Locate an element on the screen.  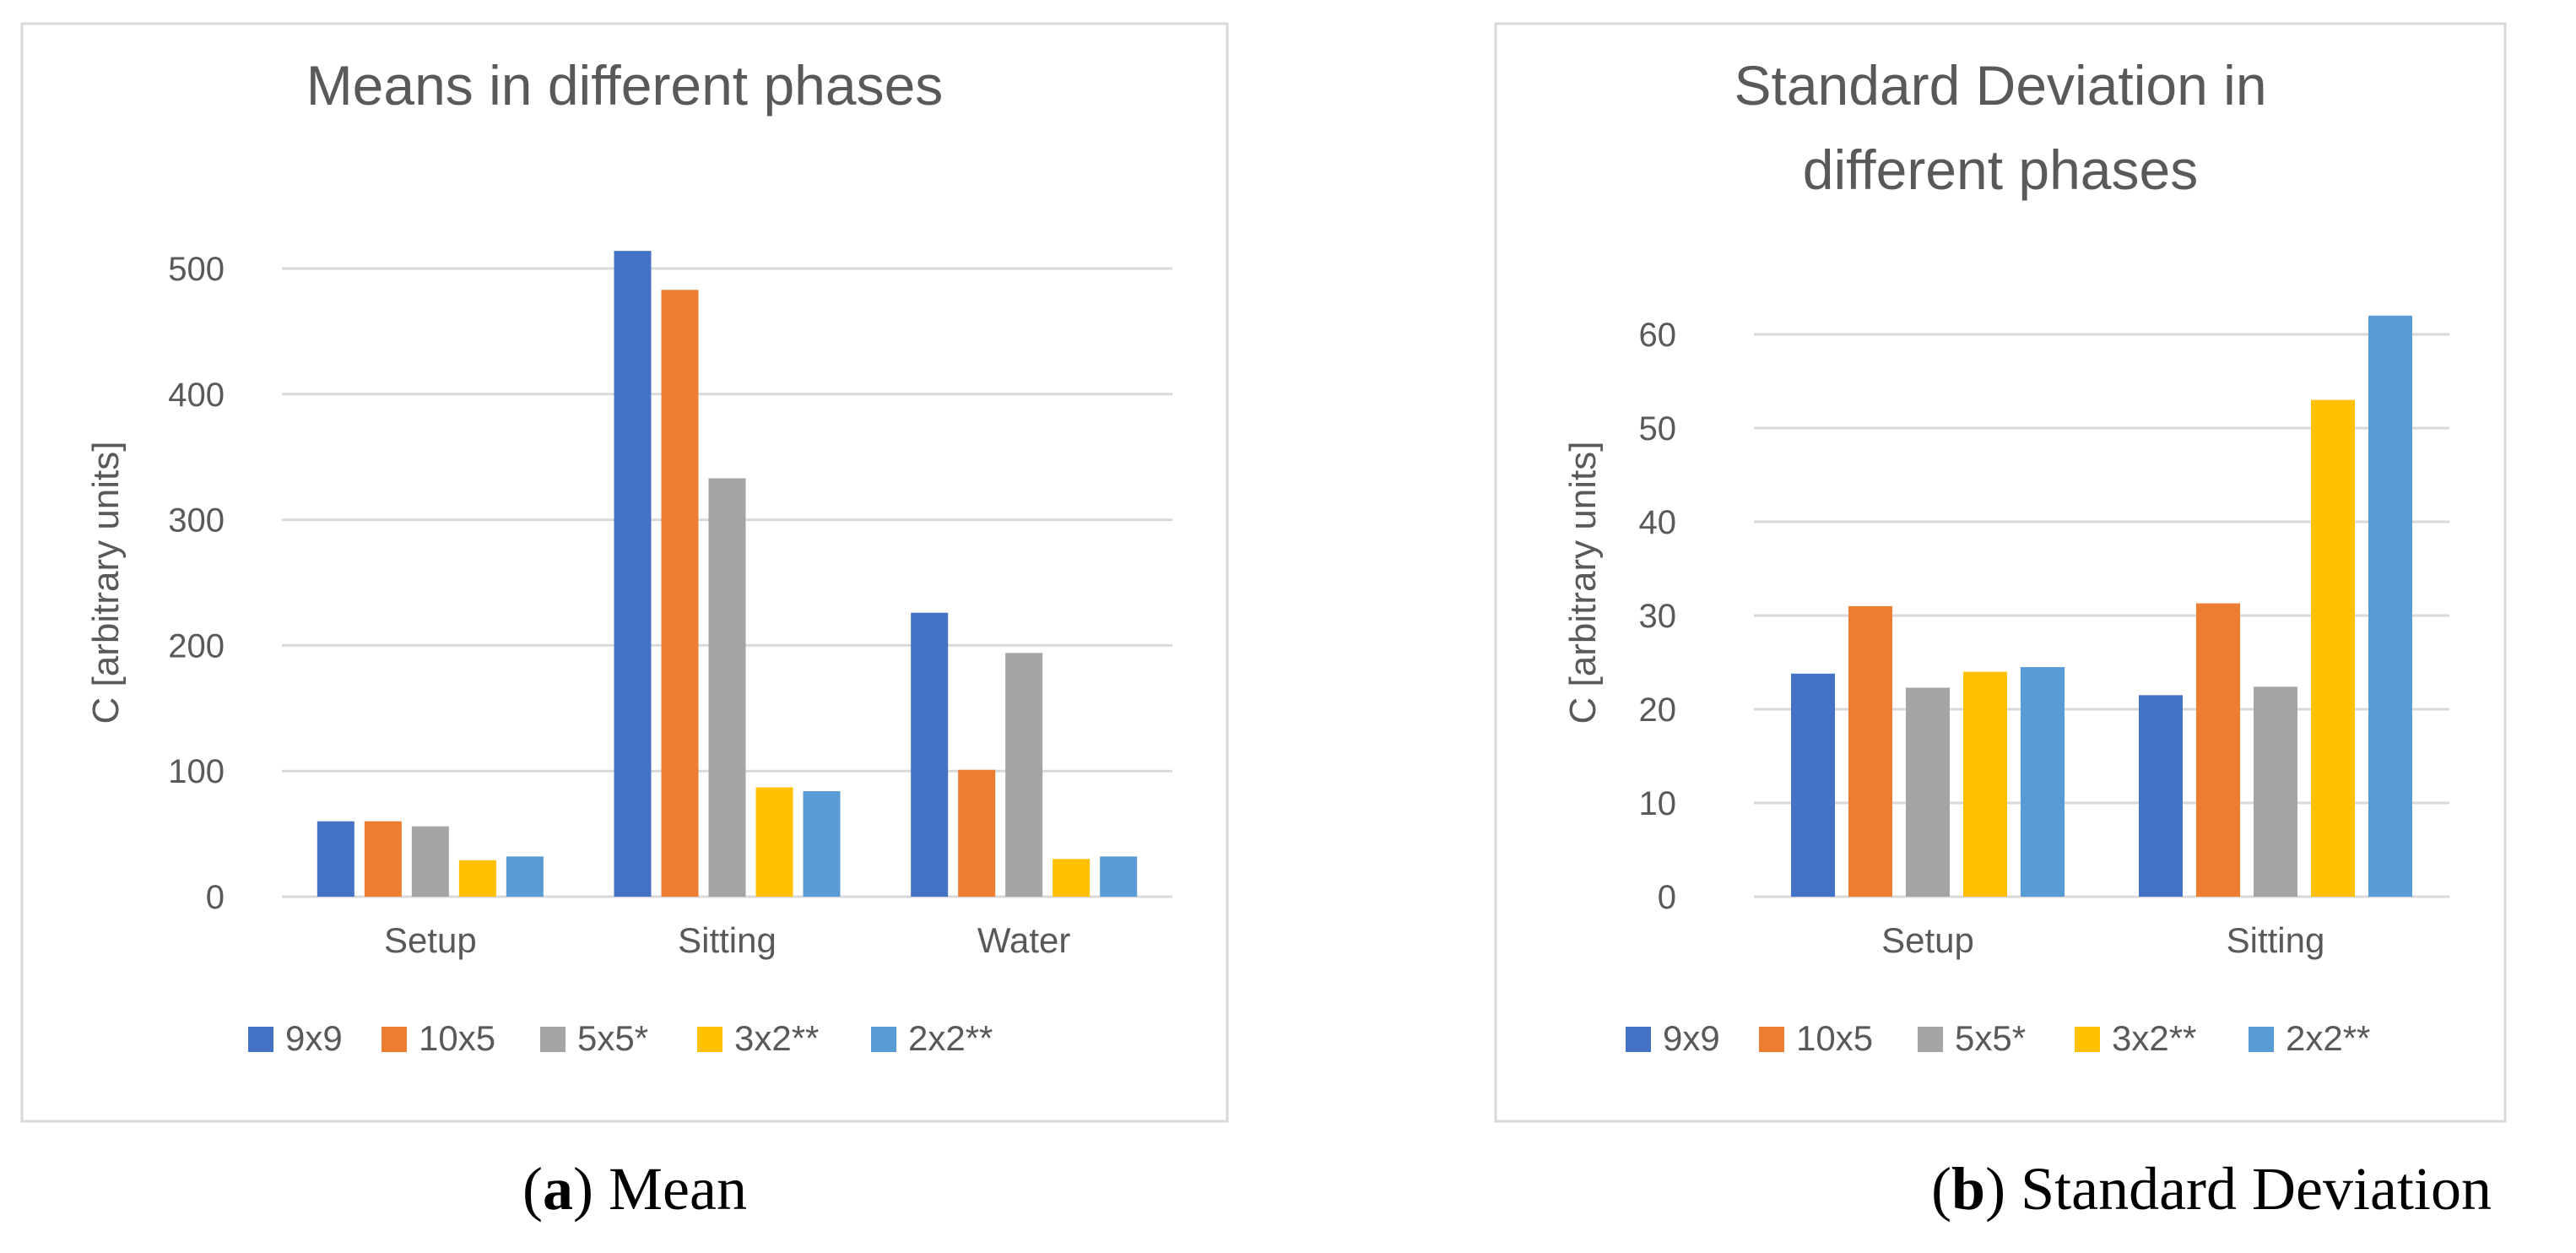
y-tick-label: 400 is located at coordinates (196, 396).